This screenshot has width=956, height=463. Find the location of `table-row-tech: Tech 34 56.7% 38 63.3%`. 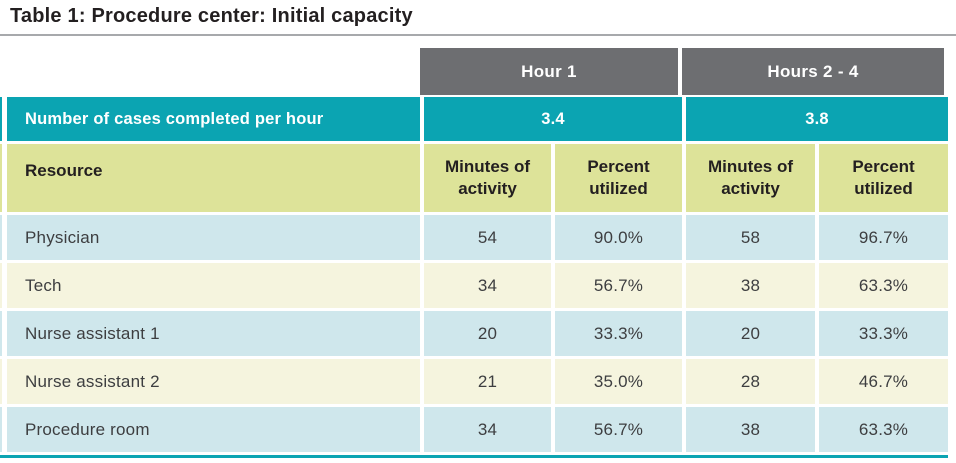

table-row-tech: Tech 34 56.7% 38 63.3% is located at coordinates (478, 285).